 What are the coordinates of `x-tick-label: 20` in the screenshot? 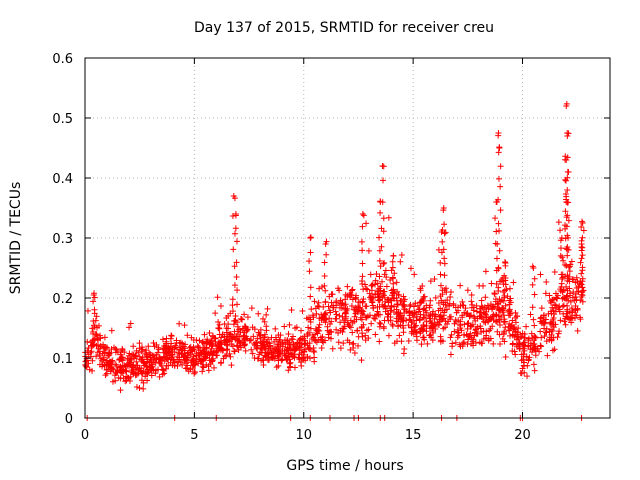 It's located at (522, 435).